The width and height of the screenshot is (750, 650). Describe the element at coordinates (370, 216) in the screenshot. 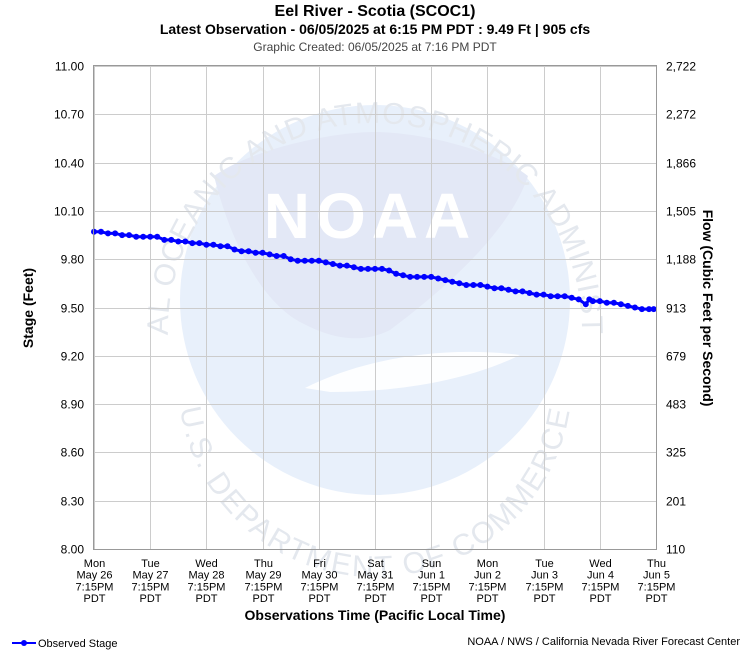

I see `watermark-logo-text: NOAA` at that location.